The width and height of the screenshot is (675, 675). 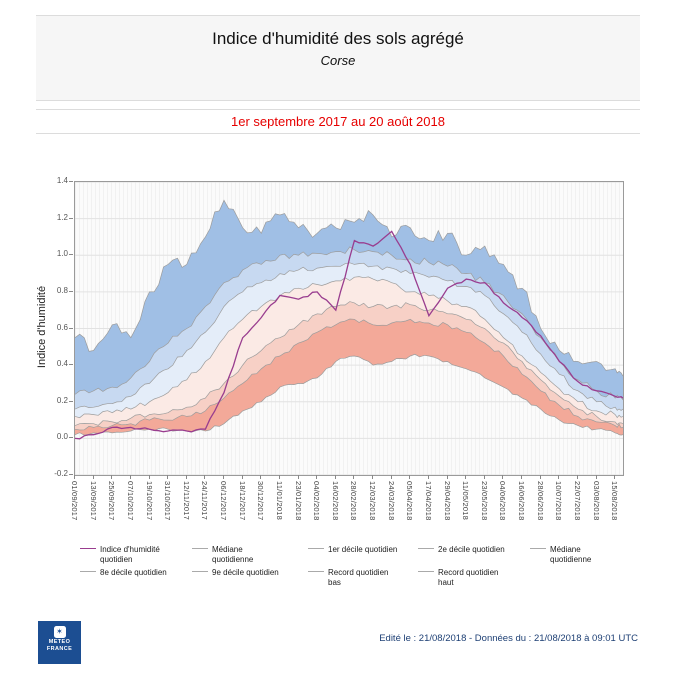 What do you see at coordinates (335, 501) in the screenshot?
I see `x-tick-label: 16/02/2018` at bounding box center [335, 501].